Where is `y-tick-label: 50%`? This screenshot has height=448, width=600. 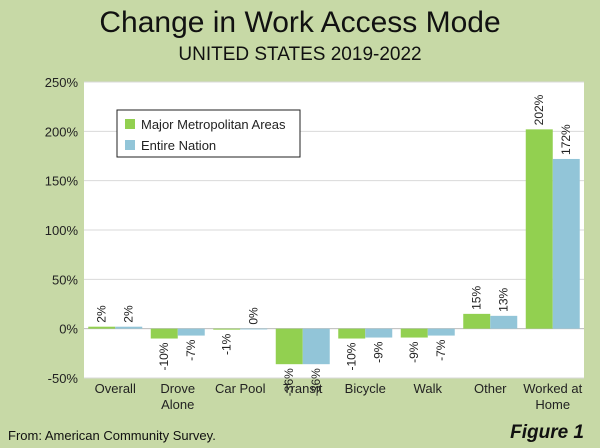 y-tick-label: 50% is located at coordinates (65, 279).